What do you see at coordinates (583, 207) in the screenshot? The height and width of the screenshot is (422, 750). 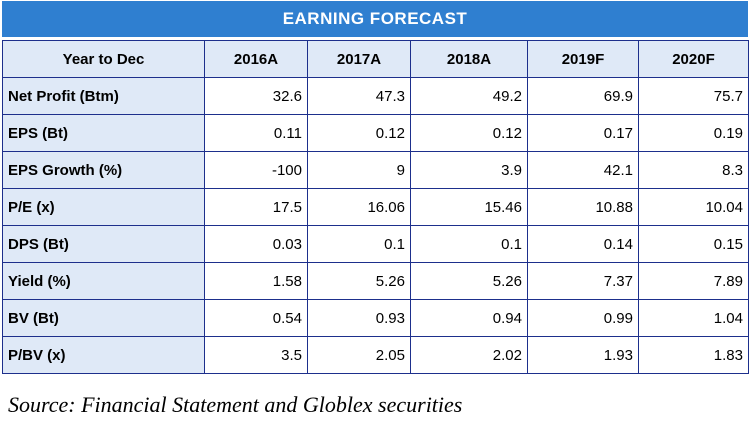 I see `table-cell: 10.88` at bounding box center [583, 207].